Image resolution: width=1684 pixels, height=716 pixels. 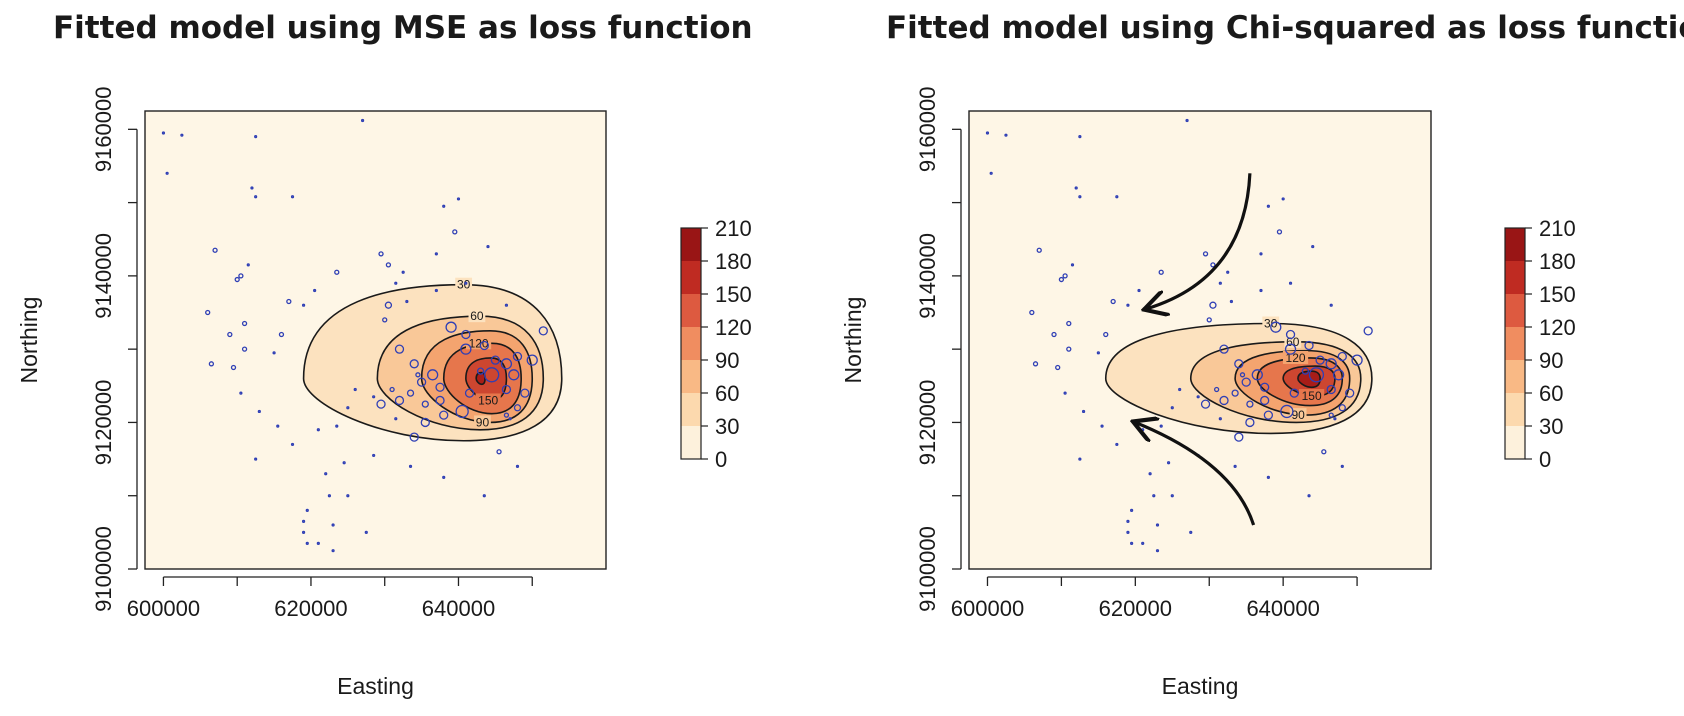 I want to click on colorbar-tick-label: 210, so click(x=733, y=228).